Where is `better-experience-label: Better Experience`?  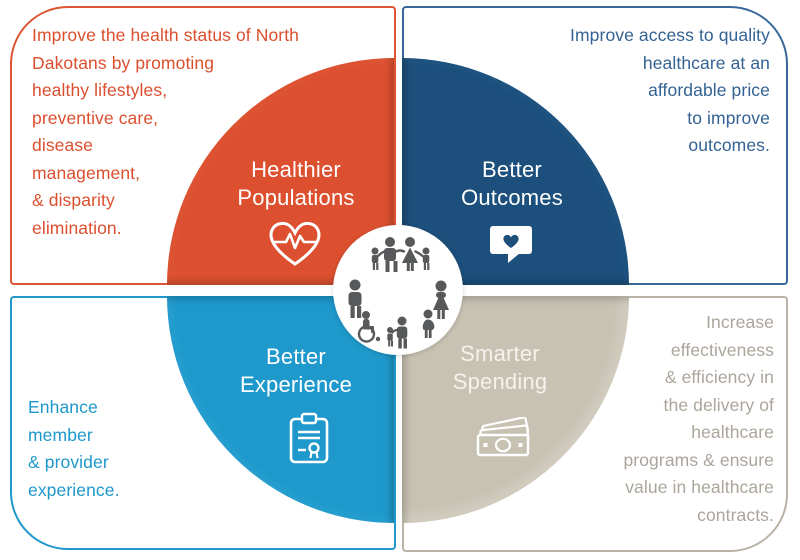 better-experience-label: Better Experience is located at coordinates (296, 370).